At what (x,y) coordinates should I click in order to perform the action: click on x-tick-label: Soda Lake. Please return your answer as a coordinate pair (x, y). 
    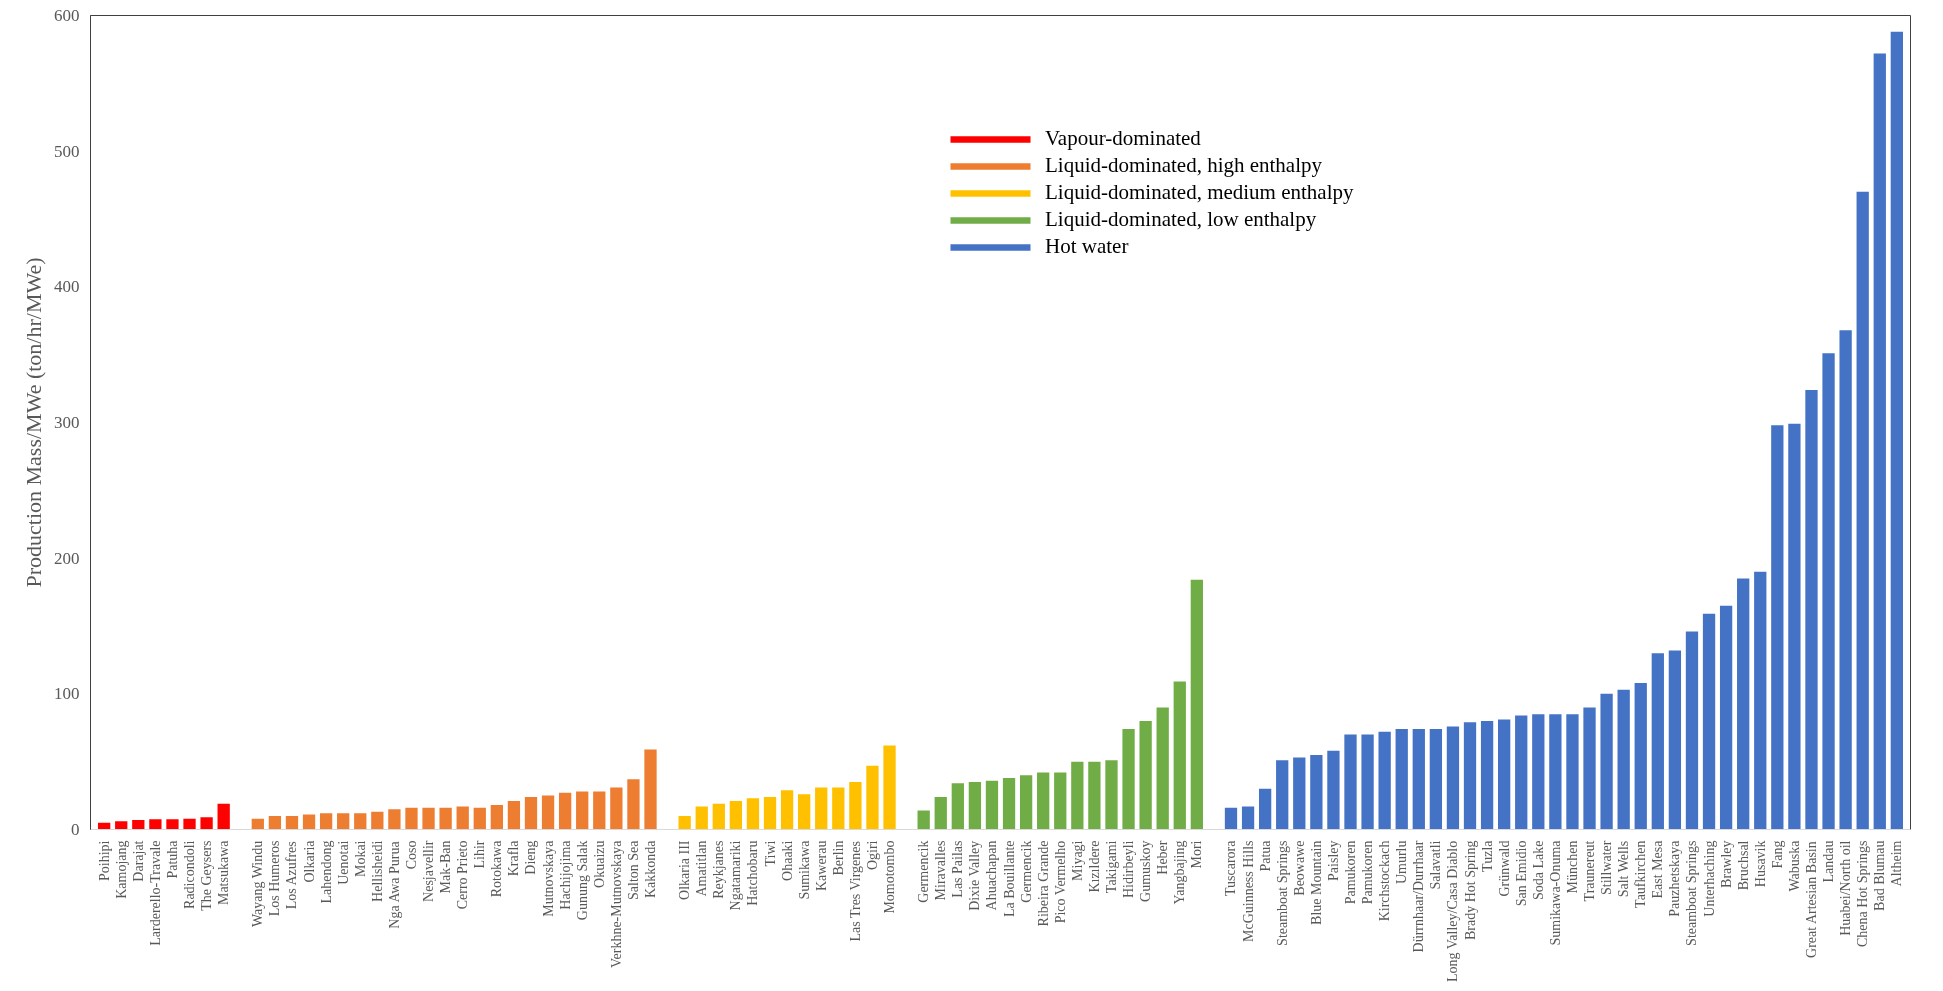
    Looking at the image, I should click on (1538, 870).